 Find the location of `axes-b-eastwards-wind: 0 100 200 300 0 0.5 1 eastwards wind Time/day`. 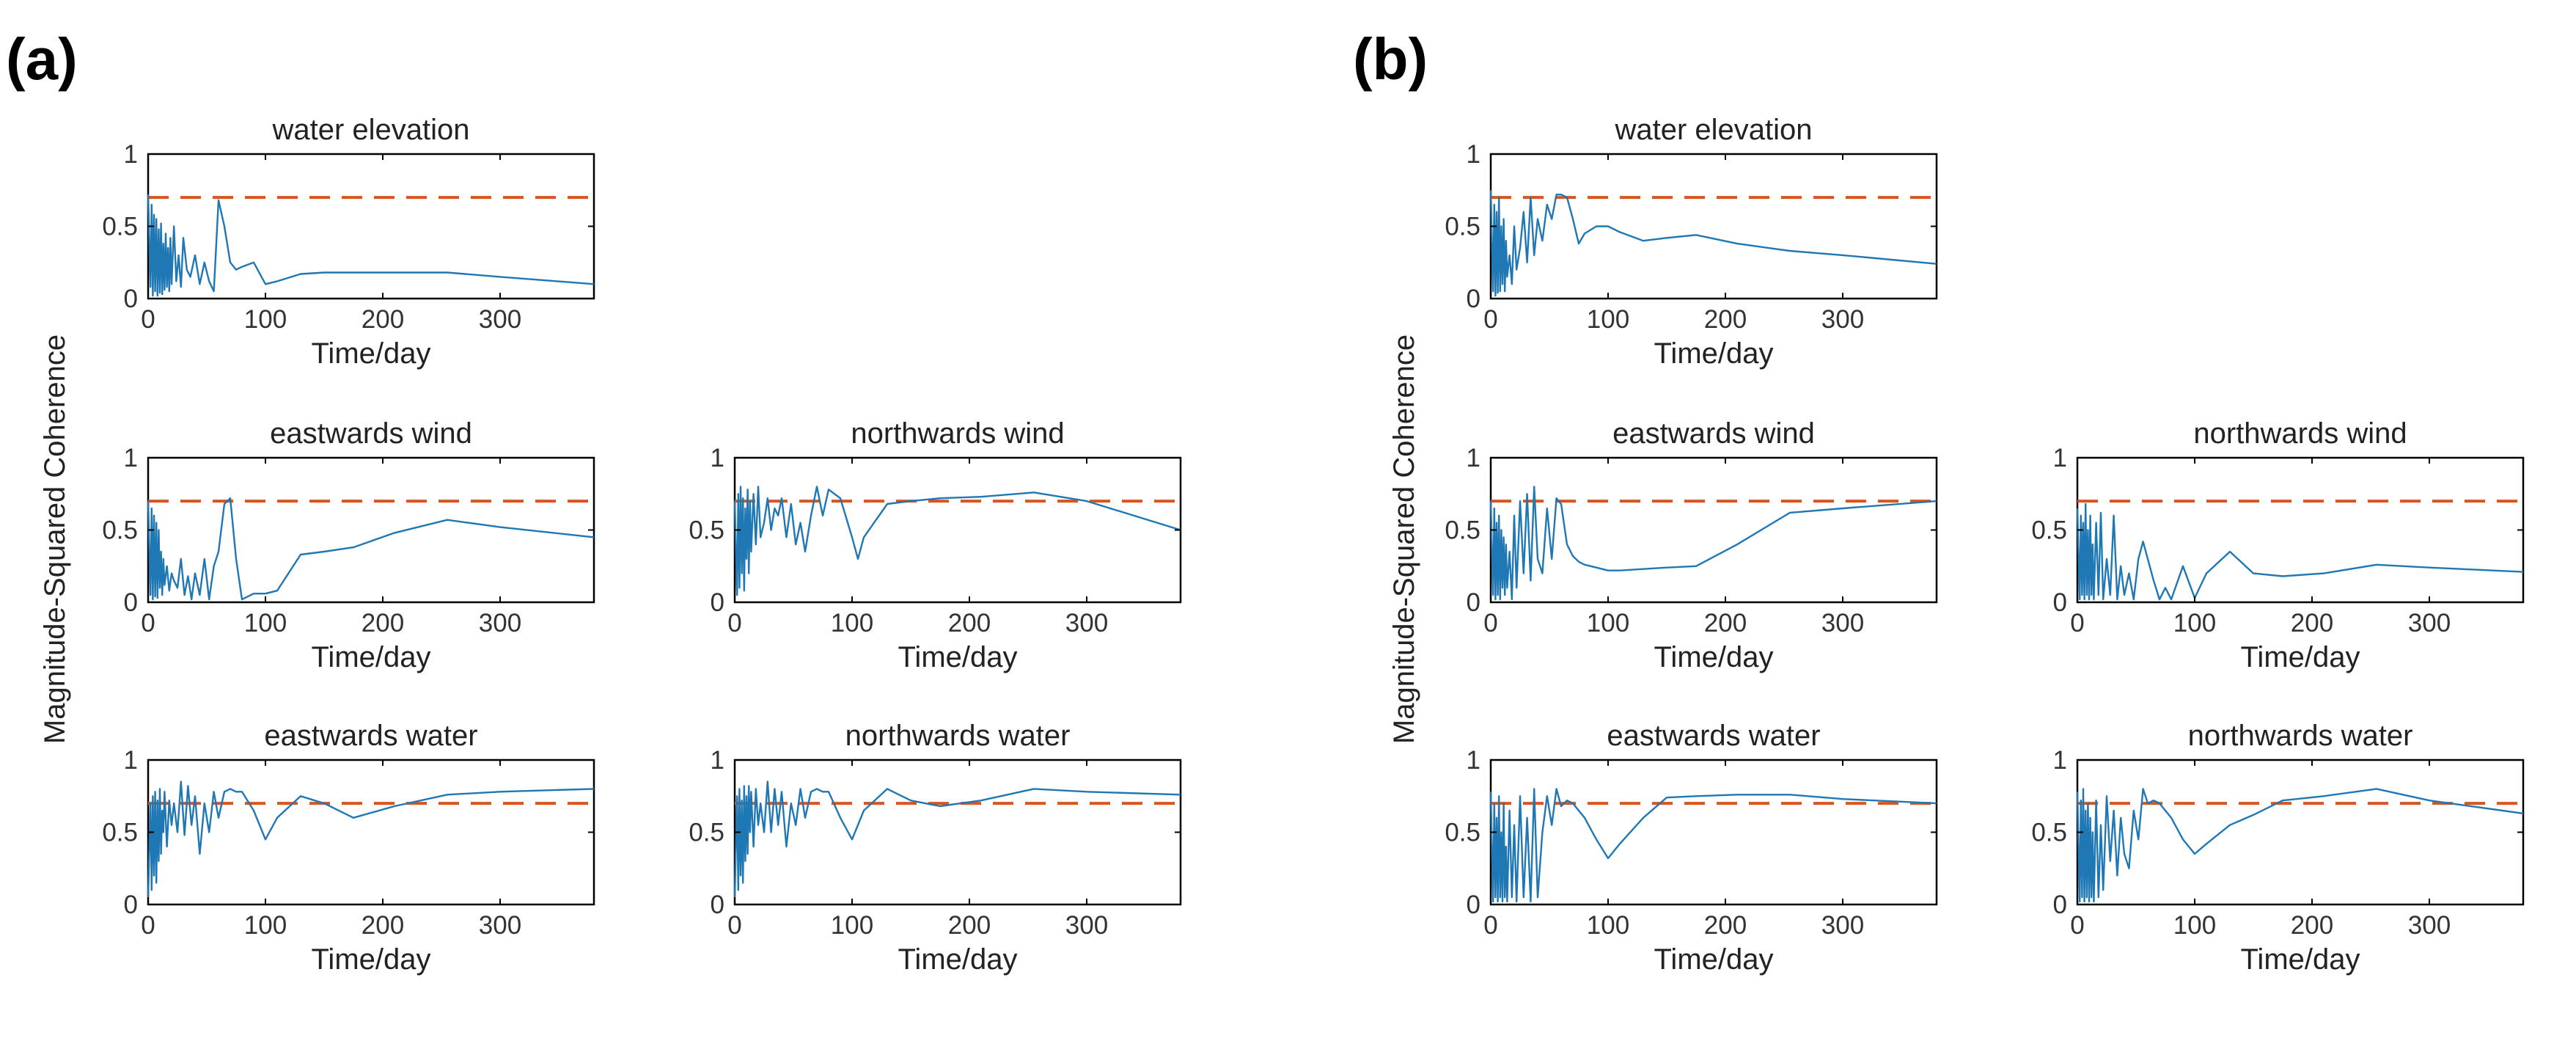

axes-b-eastwards-wind: 0 100 200 300 0 0.5 1 eastwards wind Time/day is located at coordinates (1691, 545).